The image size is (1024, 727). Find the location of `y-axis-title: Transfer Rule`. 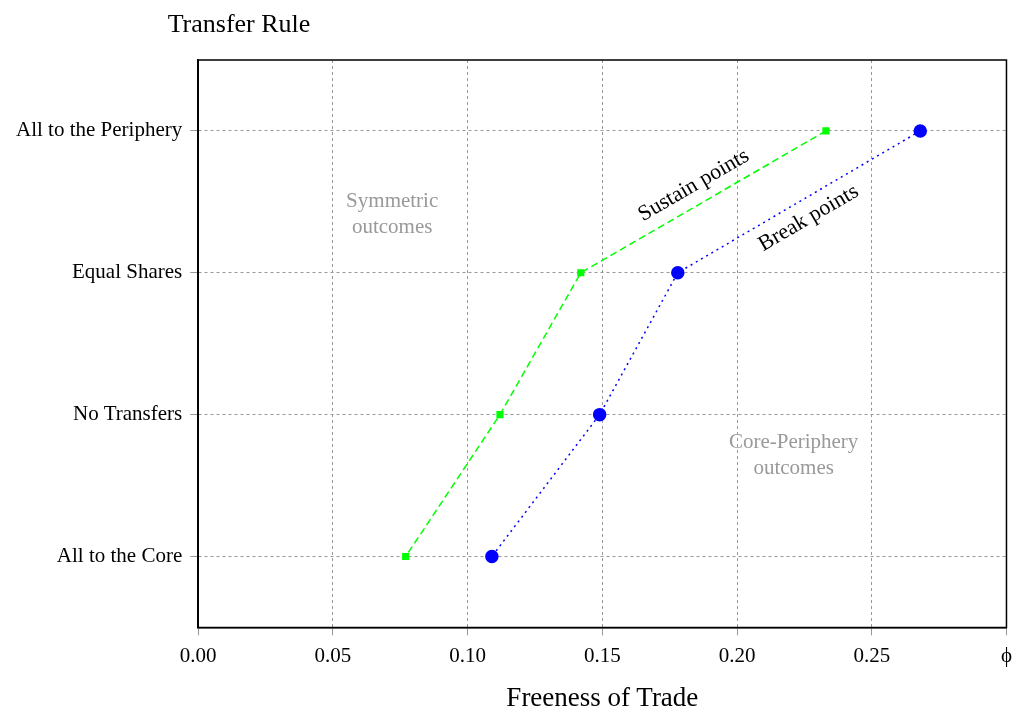

y-axis-title: Transfer Rule is located at coordinates (239, 23).